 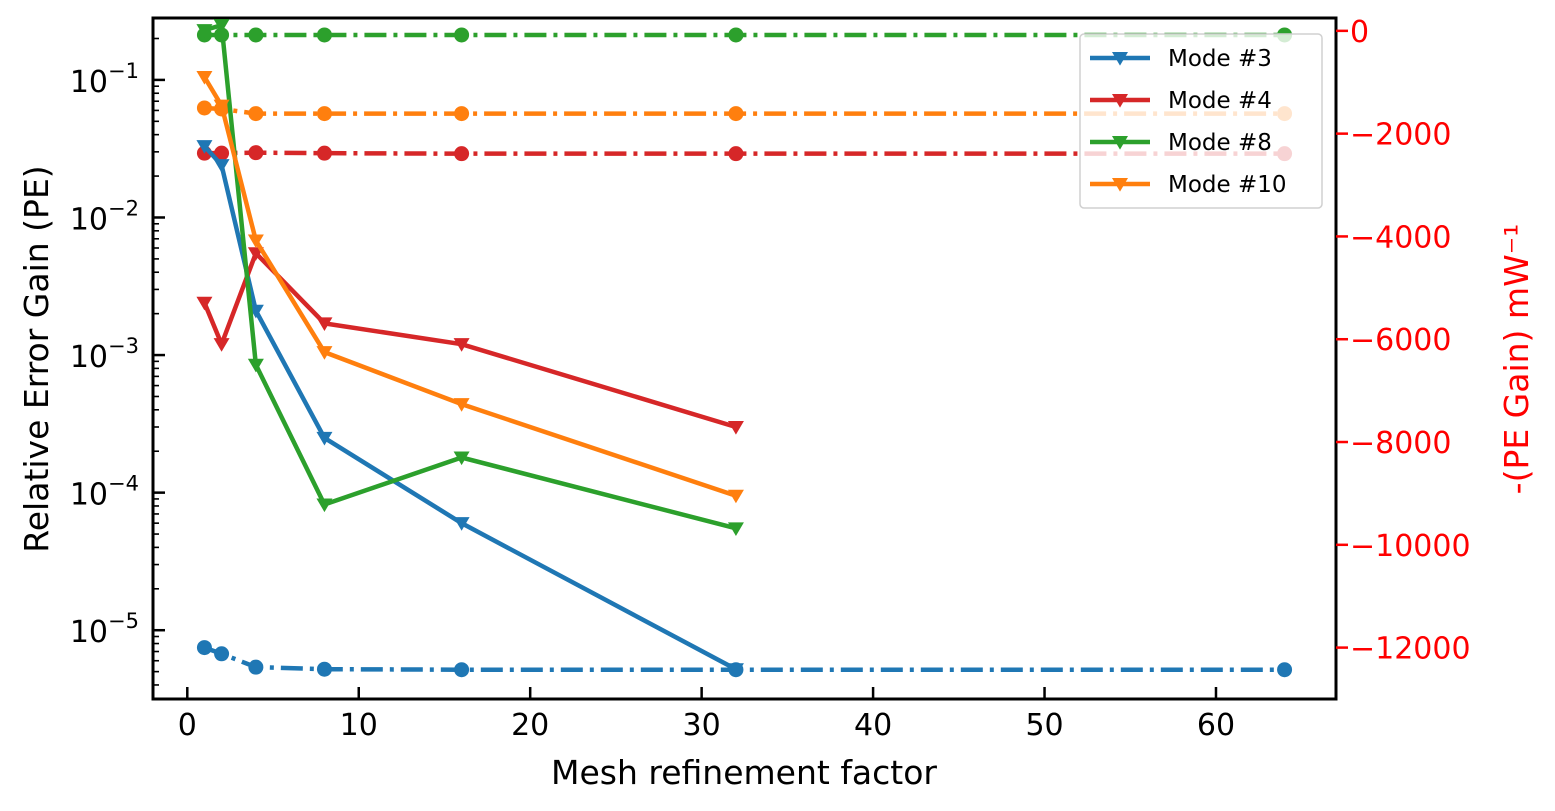 I want to click on x-tick-label-6: 60, so click(x=1216, y=725).